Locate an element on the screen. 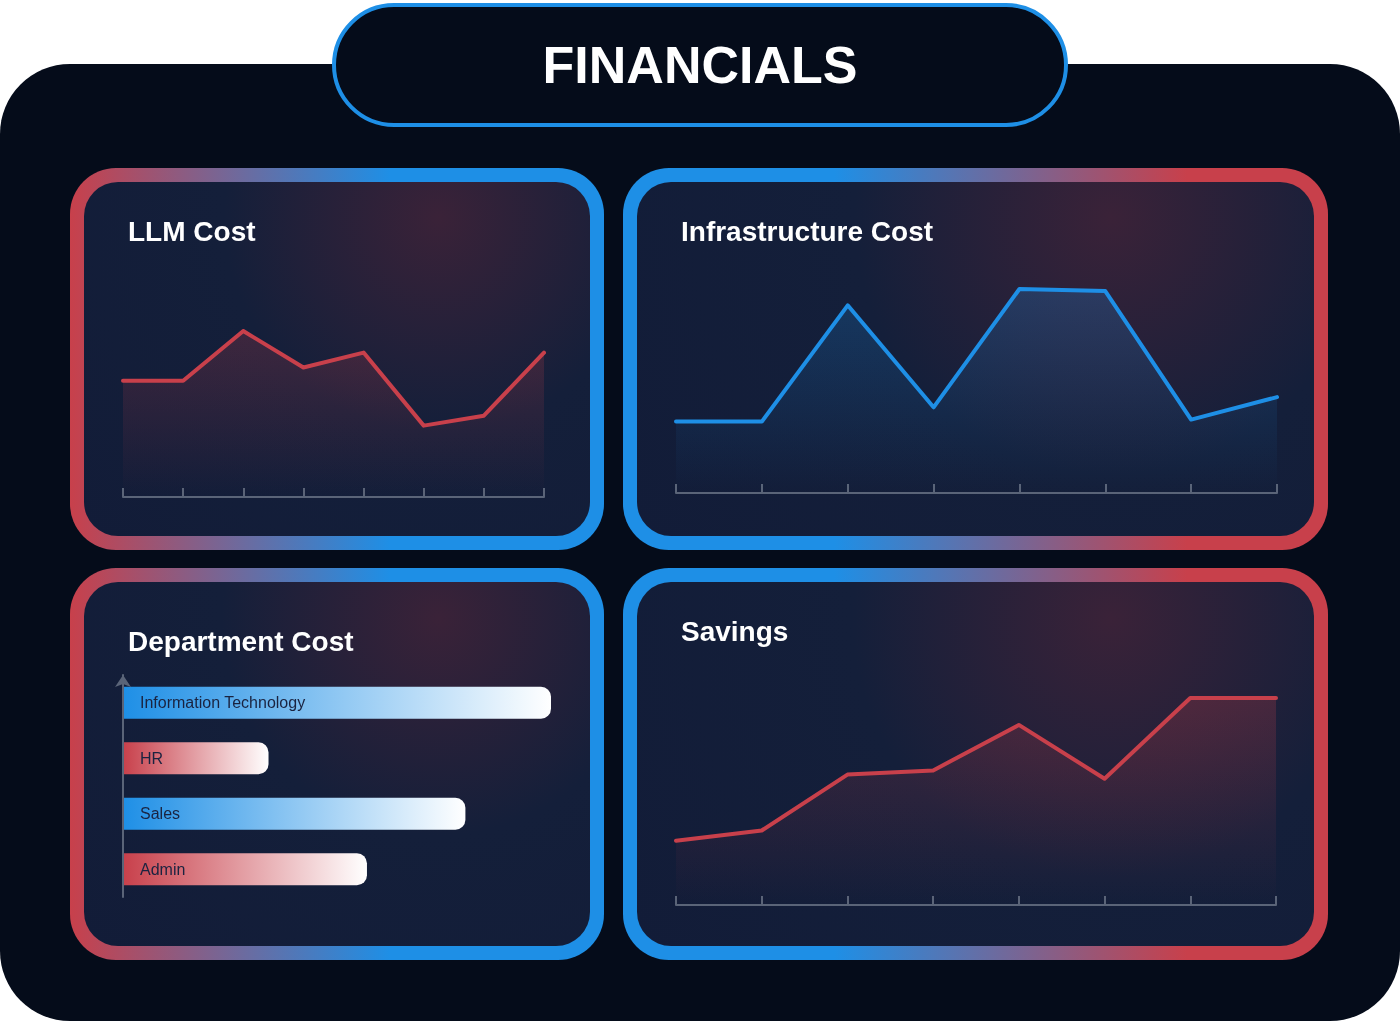 The image size is (1400, 1021). chart-title: Infrastructure Cost is located at coordinates (807, 231).